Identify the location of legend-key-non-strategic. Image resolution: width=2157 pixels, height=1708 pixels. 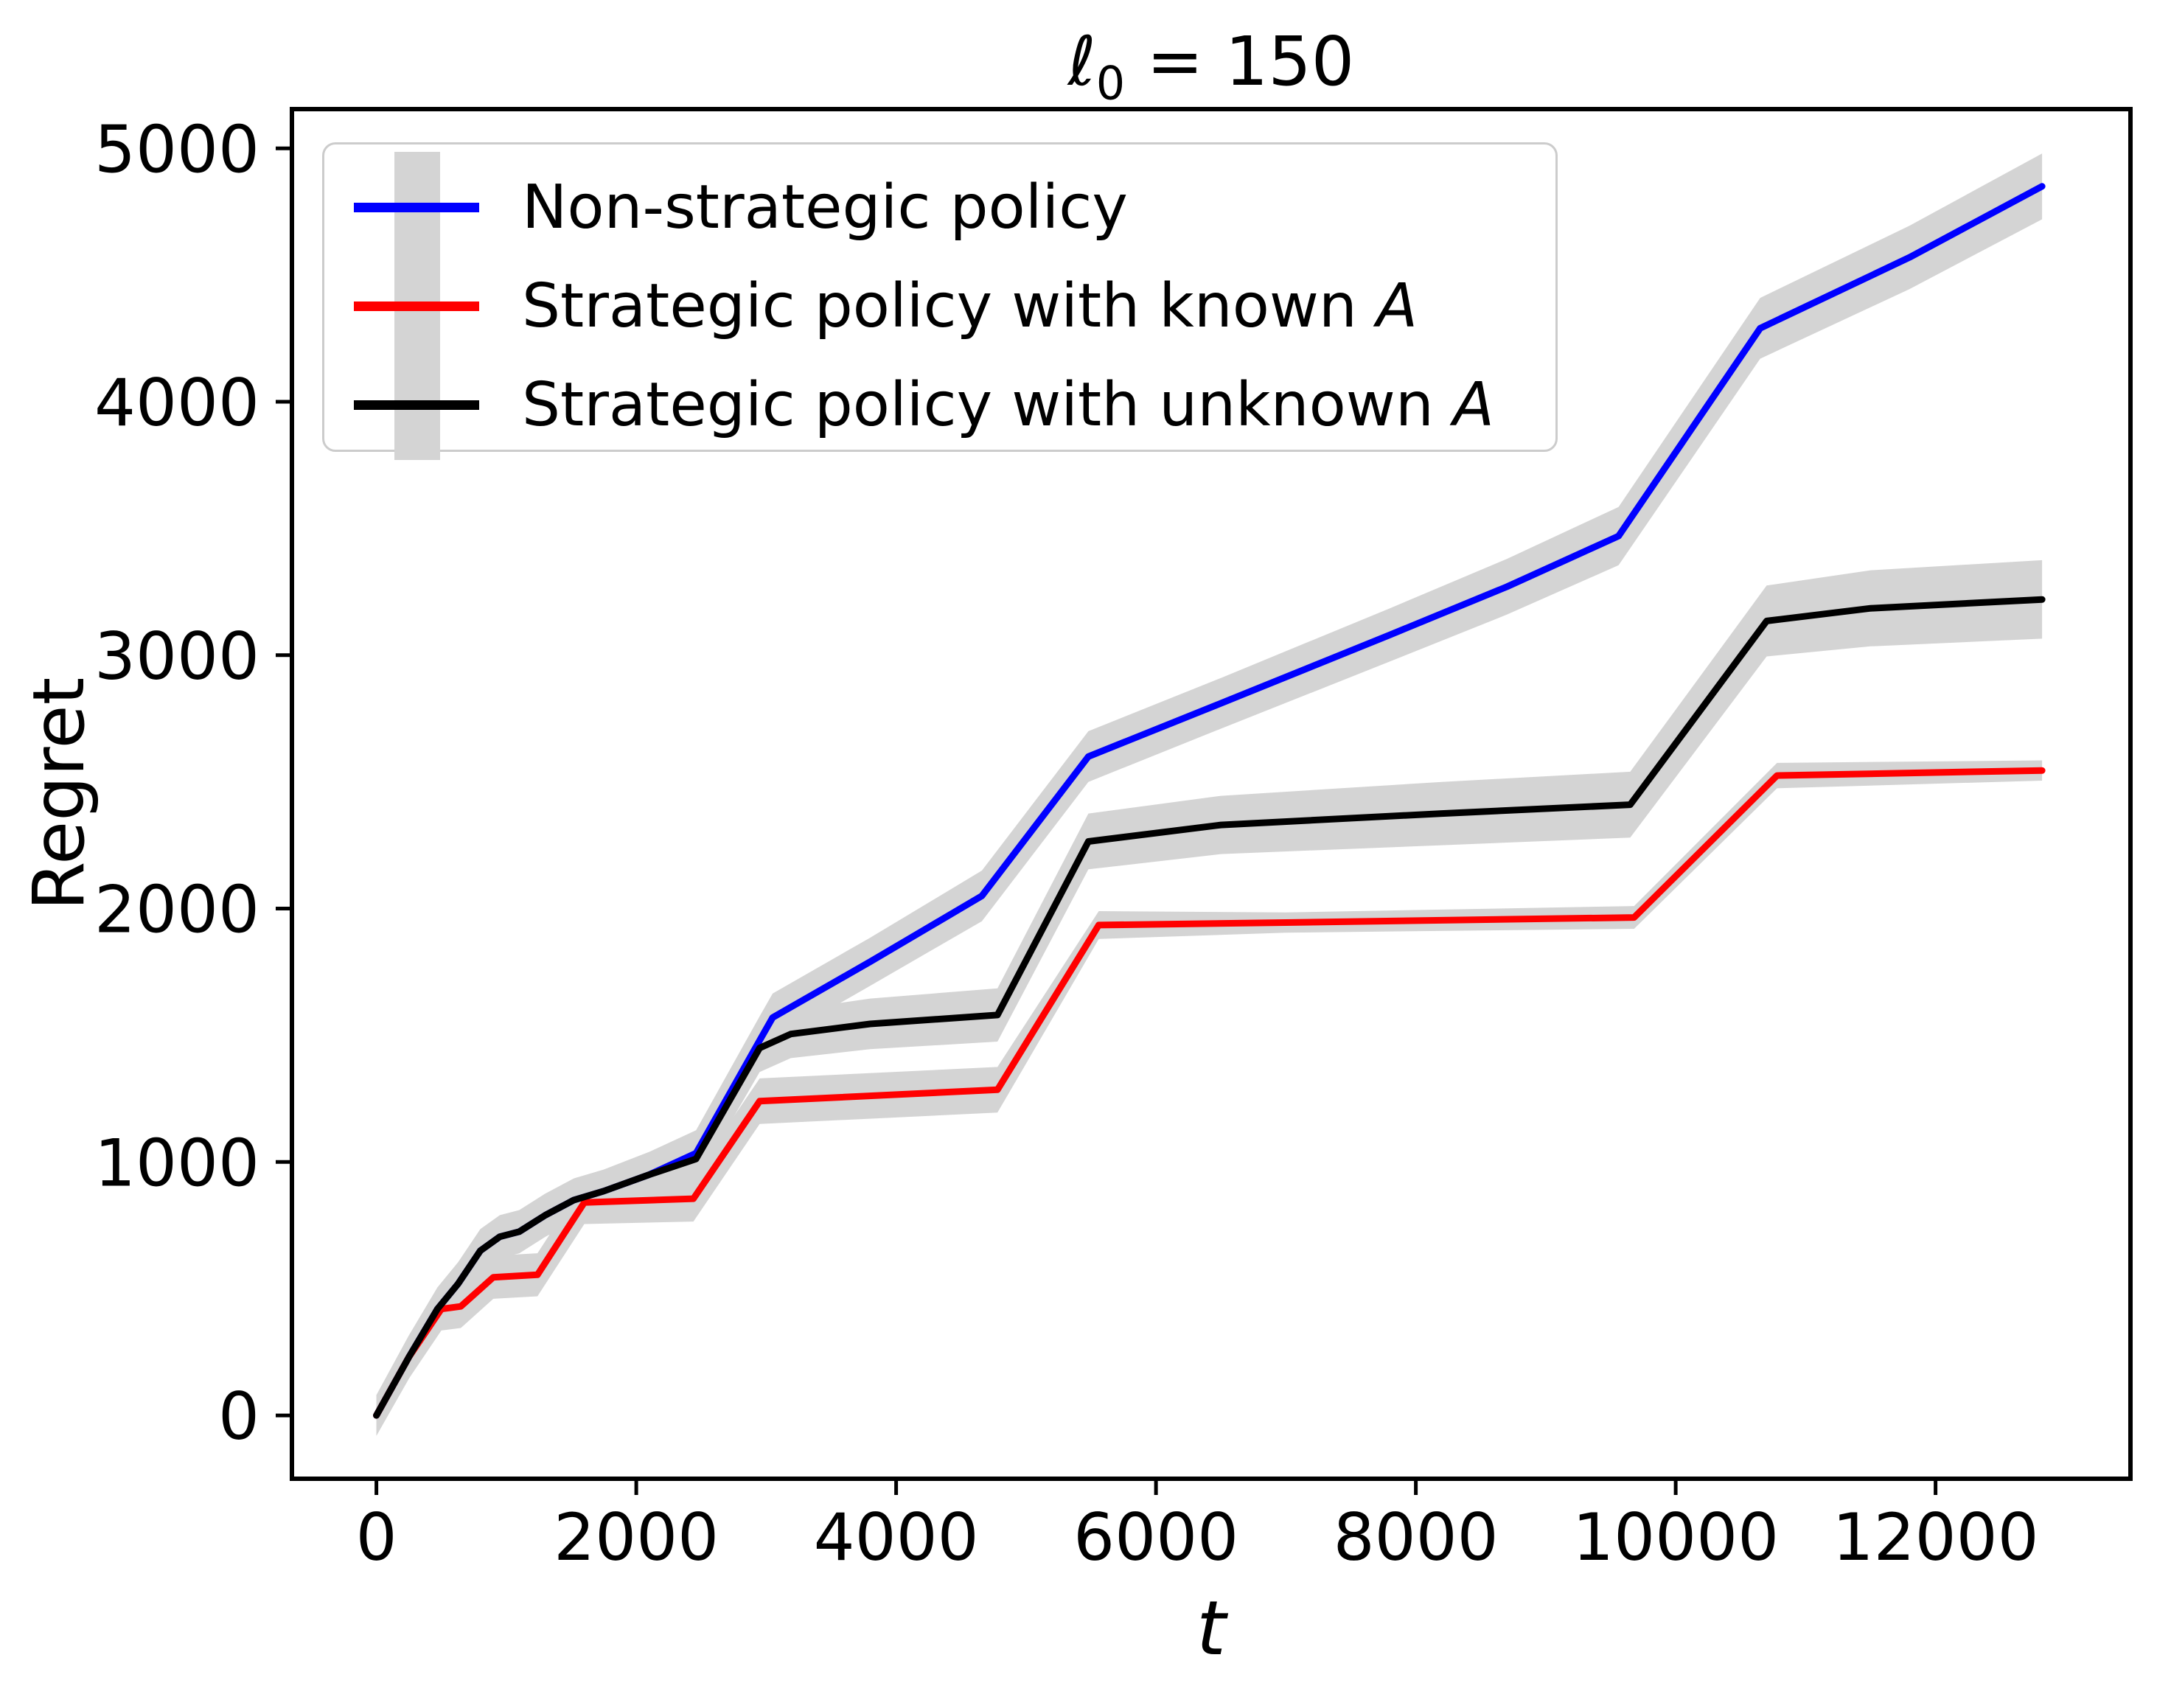
(417, 207).